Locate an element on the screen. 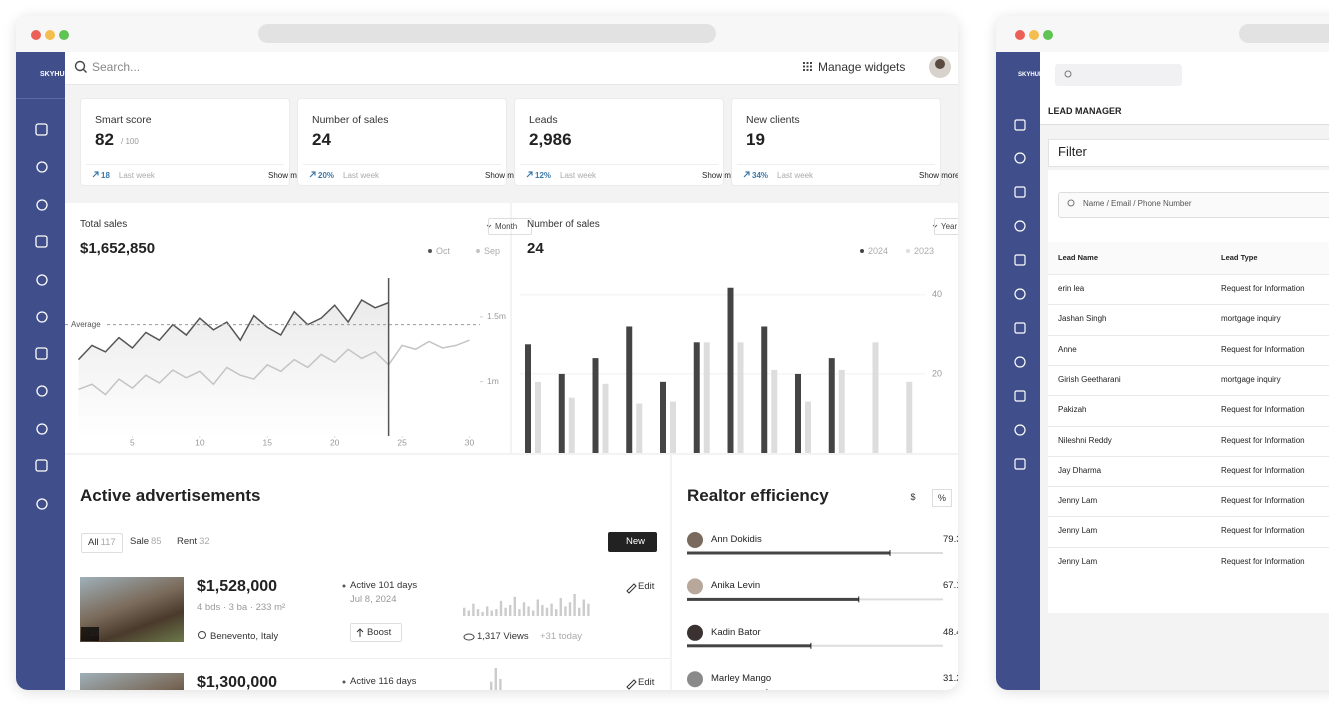 The image size is (1329, 726). widgets-icon is located at coordinates (807, 66).